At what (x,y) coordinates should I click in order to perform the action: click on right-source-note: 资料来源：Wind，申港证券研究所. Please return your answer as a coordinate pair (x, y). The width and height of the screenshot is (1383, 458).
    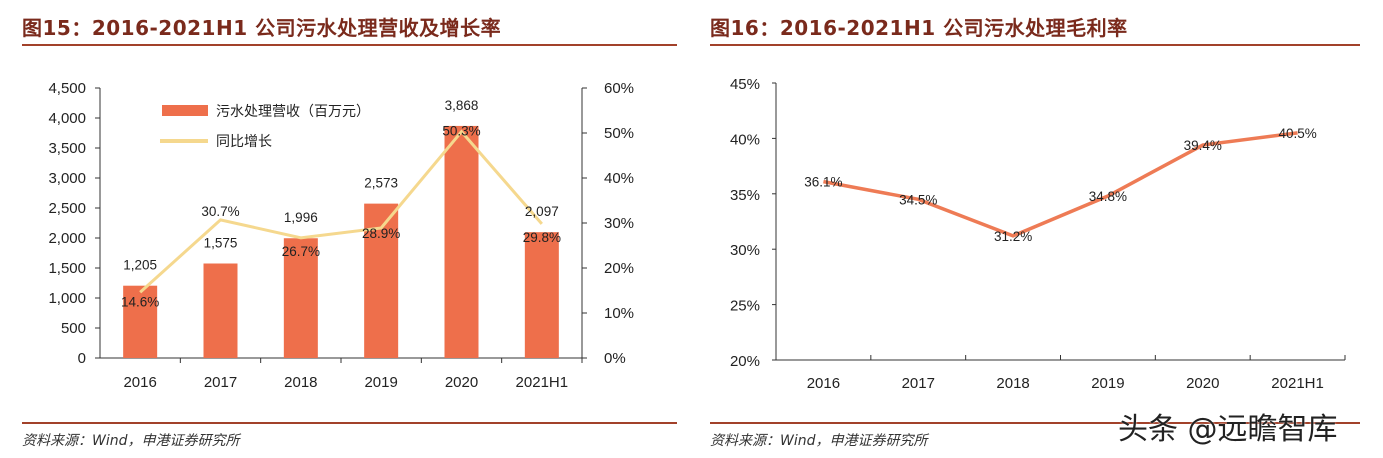
    Looking at the image, I should click on (819, 441).